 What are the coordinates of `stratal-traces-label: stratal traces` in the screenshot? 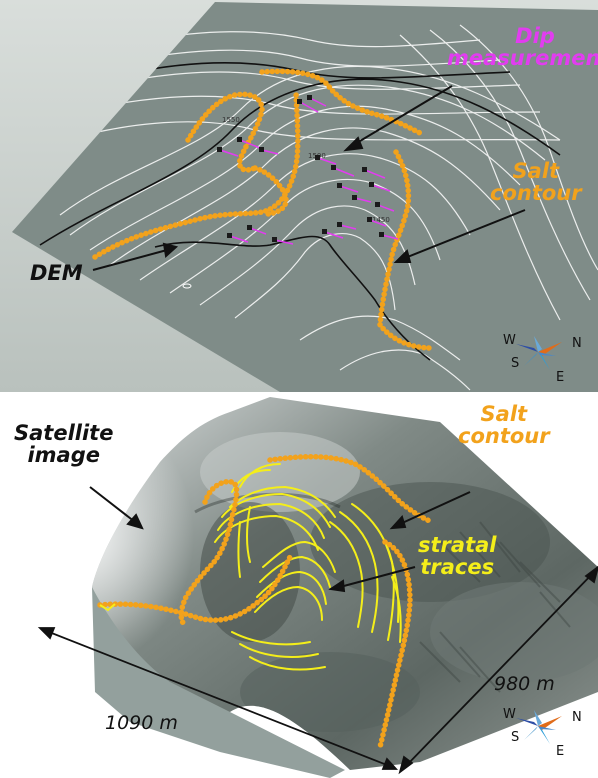 It's located at (457, 556).